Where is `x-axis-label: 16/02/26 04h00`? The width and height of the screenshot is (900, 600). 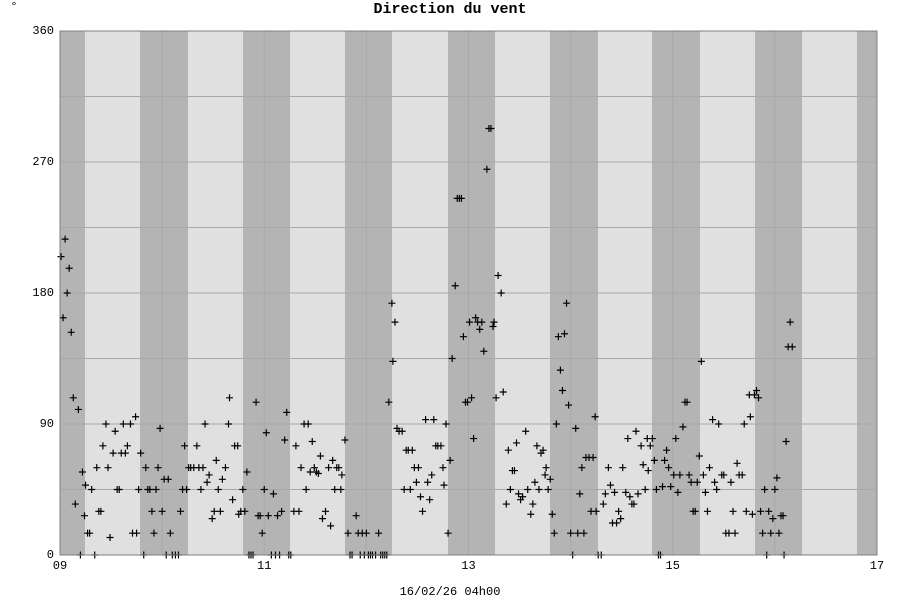 x-axis-label: 16/02/26 04h00 is located at coordinates (450, 592).